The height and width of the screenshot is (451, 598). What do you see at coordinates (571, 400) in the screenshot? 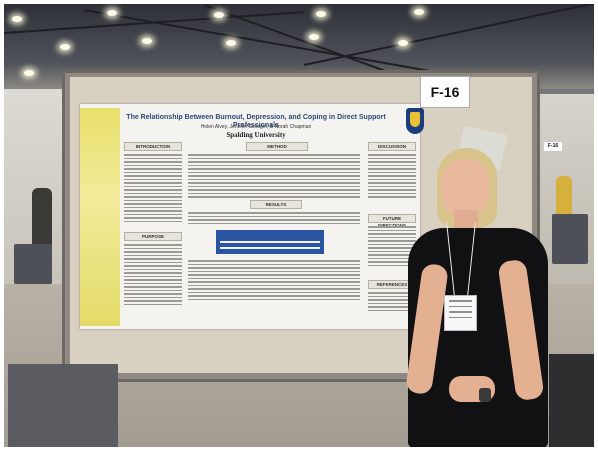
I see `foreground-rack` at bounding box center [571, 400].